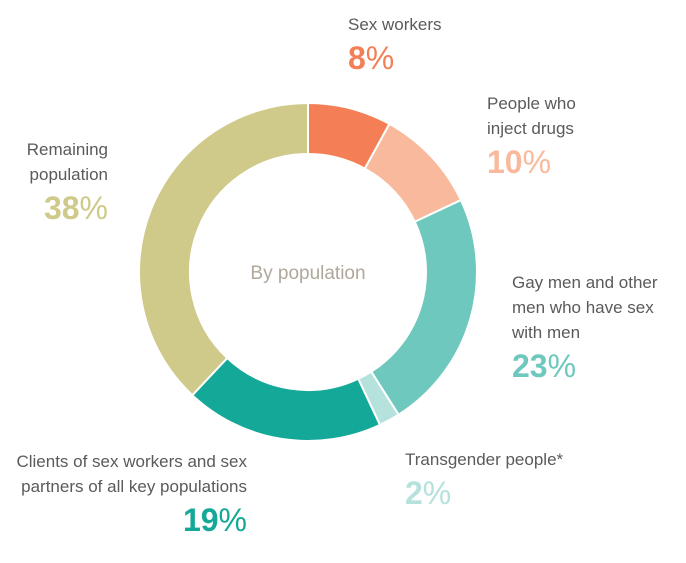 This screenshot has height=563, width=686. What do you see at coordinates (214, 520) in the screenshot?
I see `value-label: 19%` at bounding box center [214, 520].